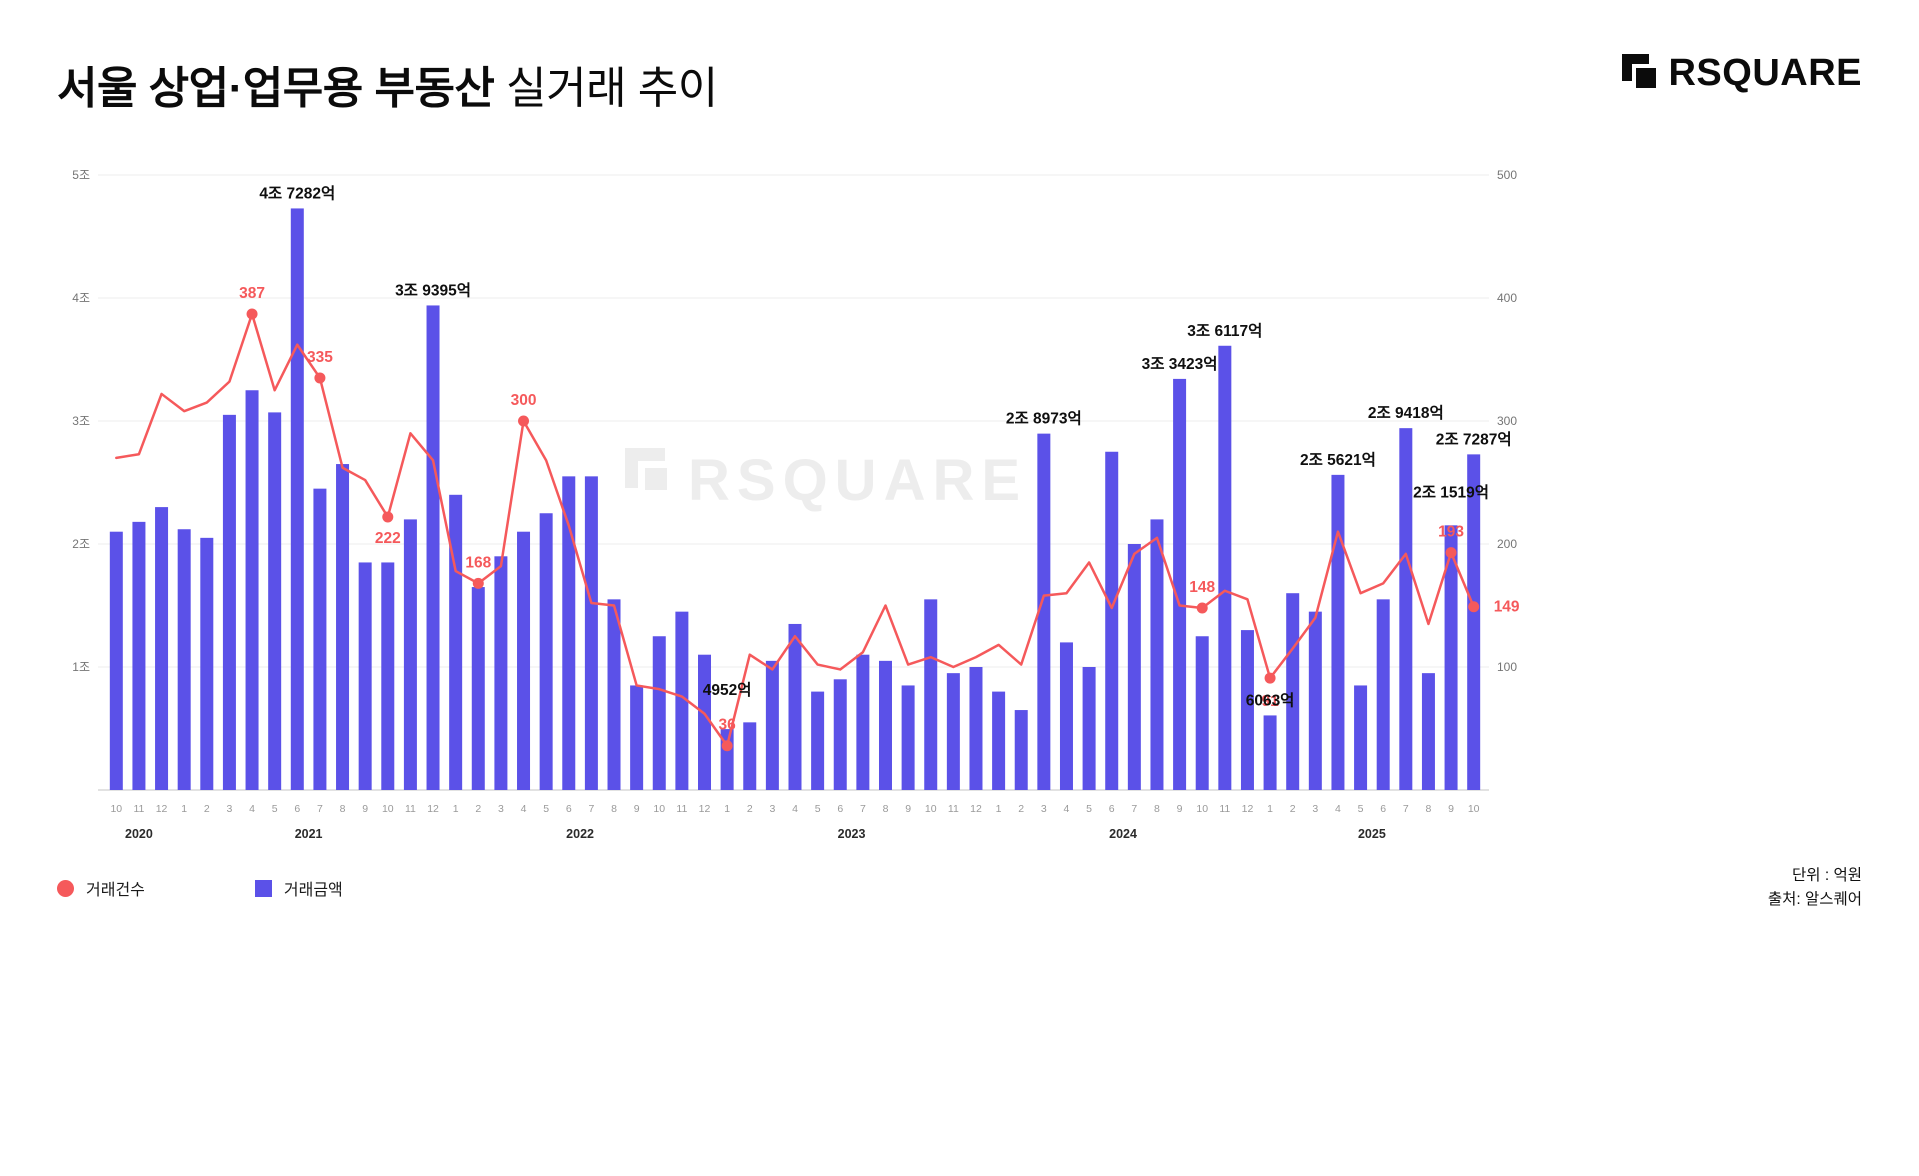  What do you see at coordinates (1123, 834) in the screenshot?
I see `year-label: 2024` at bounding box center [1123, 834].